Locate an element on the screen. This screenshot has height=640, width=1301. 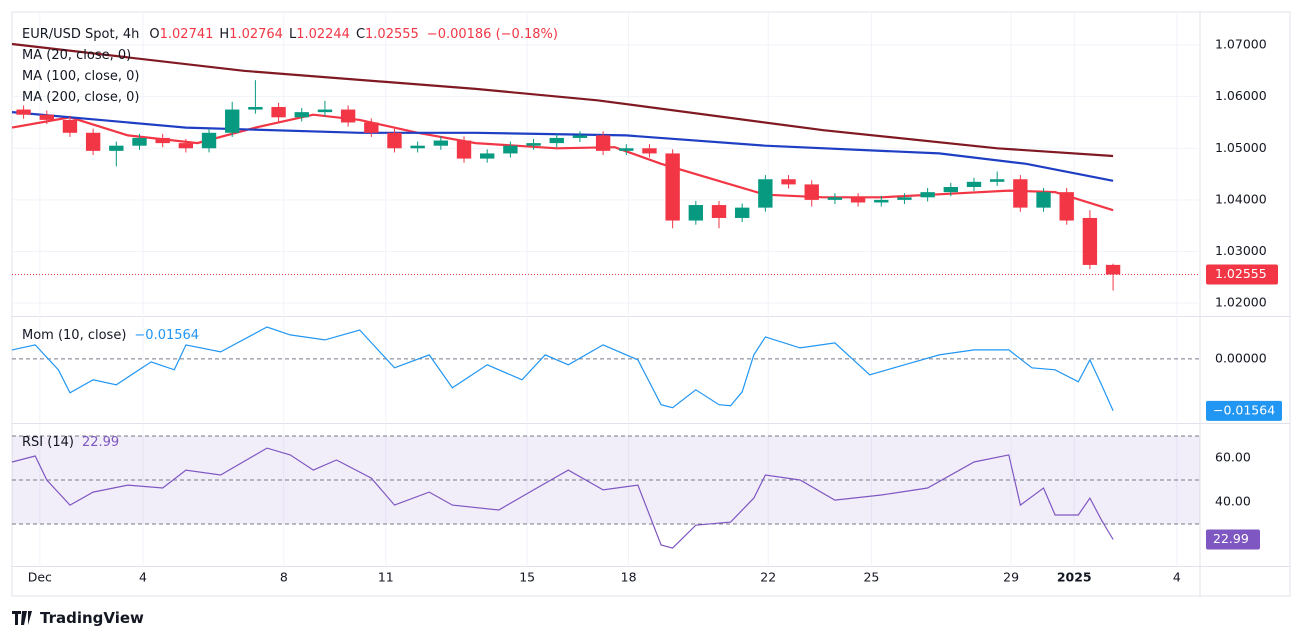
legend-row: MA (200, close, 0) is located at coordinates (292, 97).